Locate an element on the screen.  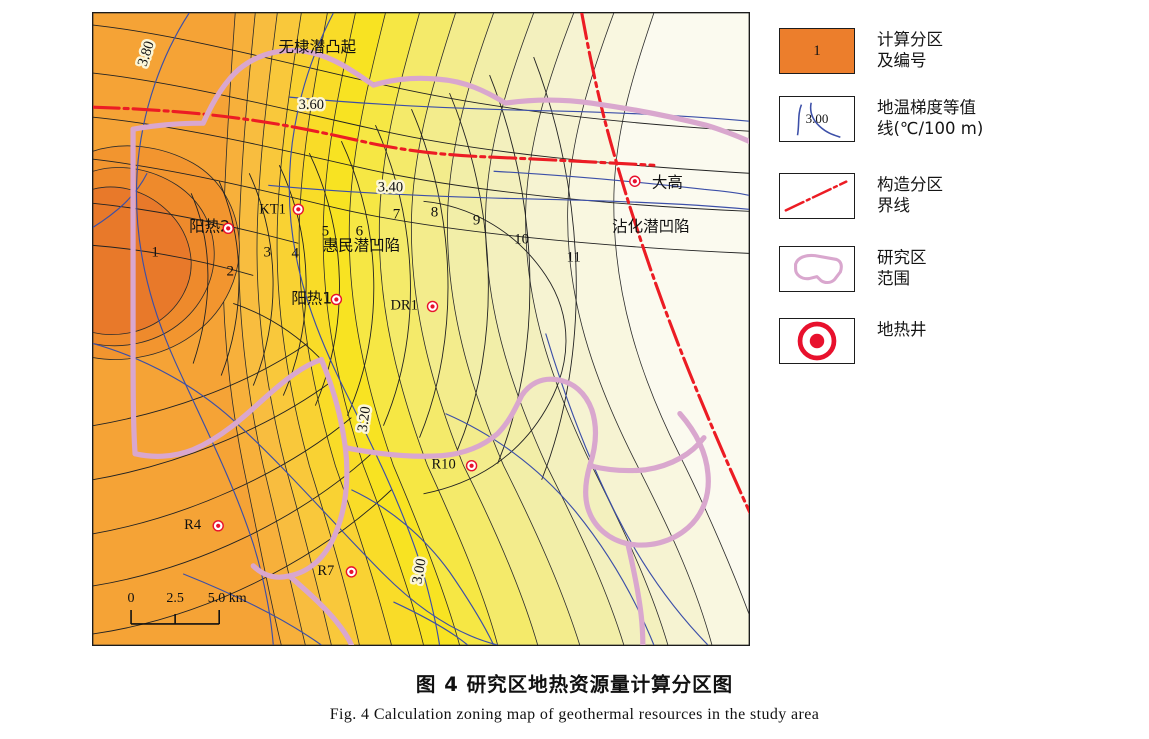
legend-swatch-contour: 3.00 is located at coordinates (817, 119).